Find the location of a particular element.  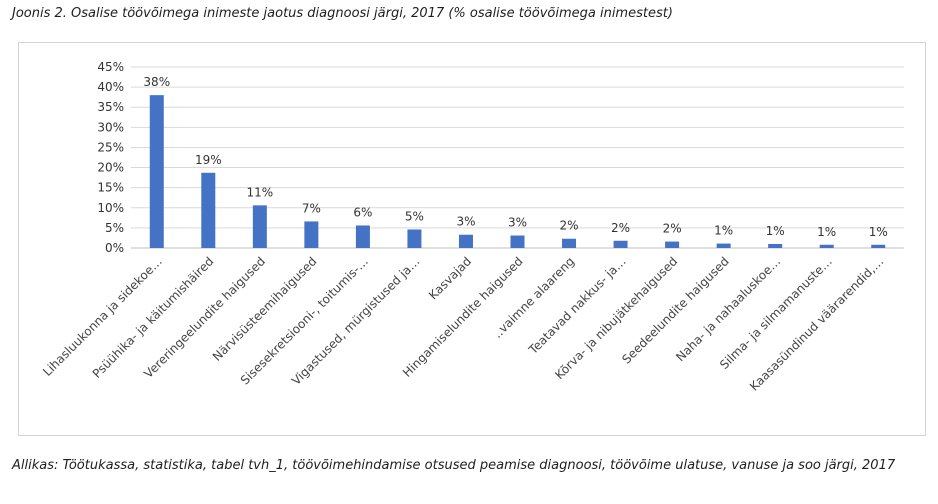

data-label: 5% is located at coordinates (414, 216).